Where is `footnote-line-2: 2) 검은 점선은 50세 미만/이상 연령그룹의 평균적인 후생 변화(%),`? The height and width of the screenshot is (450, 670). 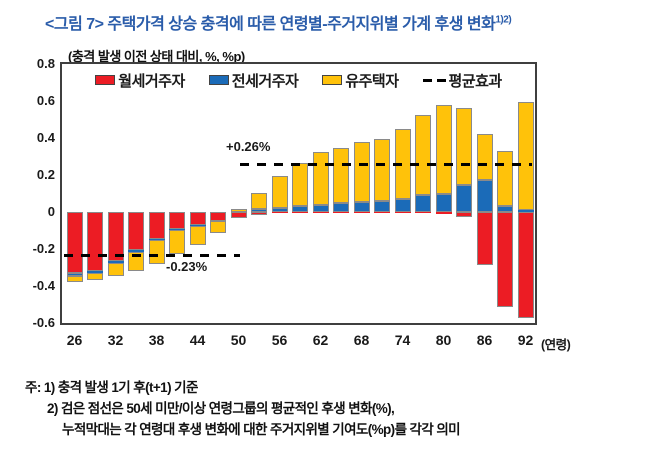
footnote-line-2: 2) 검은 점선은 50세 미만/이상 연령그룹의 평균적인 후생 변화(%), is located at coordinates (221, 408).